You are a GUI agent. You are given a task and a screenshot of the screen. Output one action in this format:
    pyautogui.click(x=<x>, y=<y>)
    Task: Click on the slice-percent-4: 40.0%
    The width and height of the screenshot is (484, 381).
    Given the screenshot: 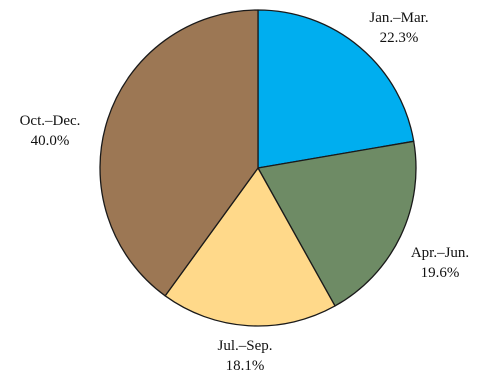 What is the action you would take?
    pyautogui.click(x=50, y=141)
    